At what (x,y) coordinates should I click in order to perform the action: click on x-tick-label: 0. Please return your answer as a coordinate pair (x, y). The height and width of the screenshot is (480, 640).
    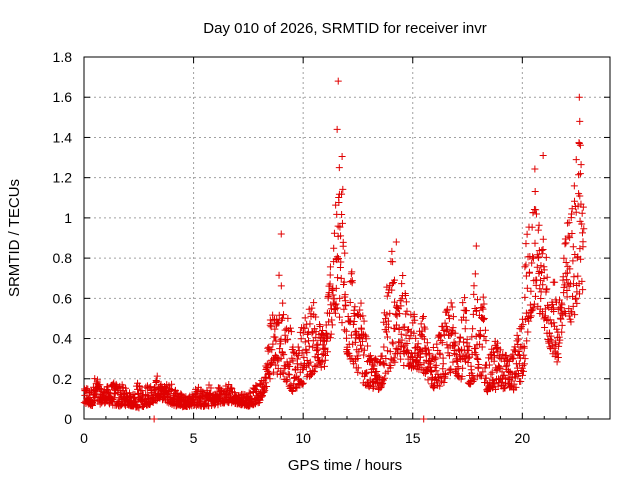
    Looking at the image, I should click on (84, 438).